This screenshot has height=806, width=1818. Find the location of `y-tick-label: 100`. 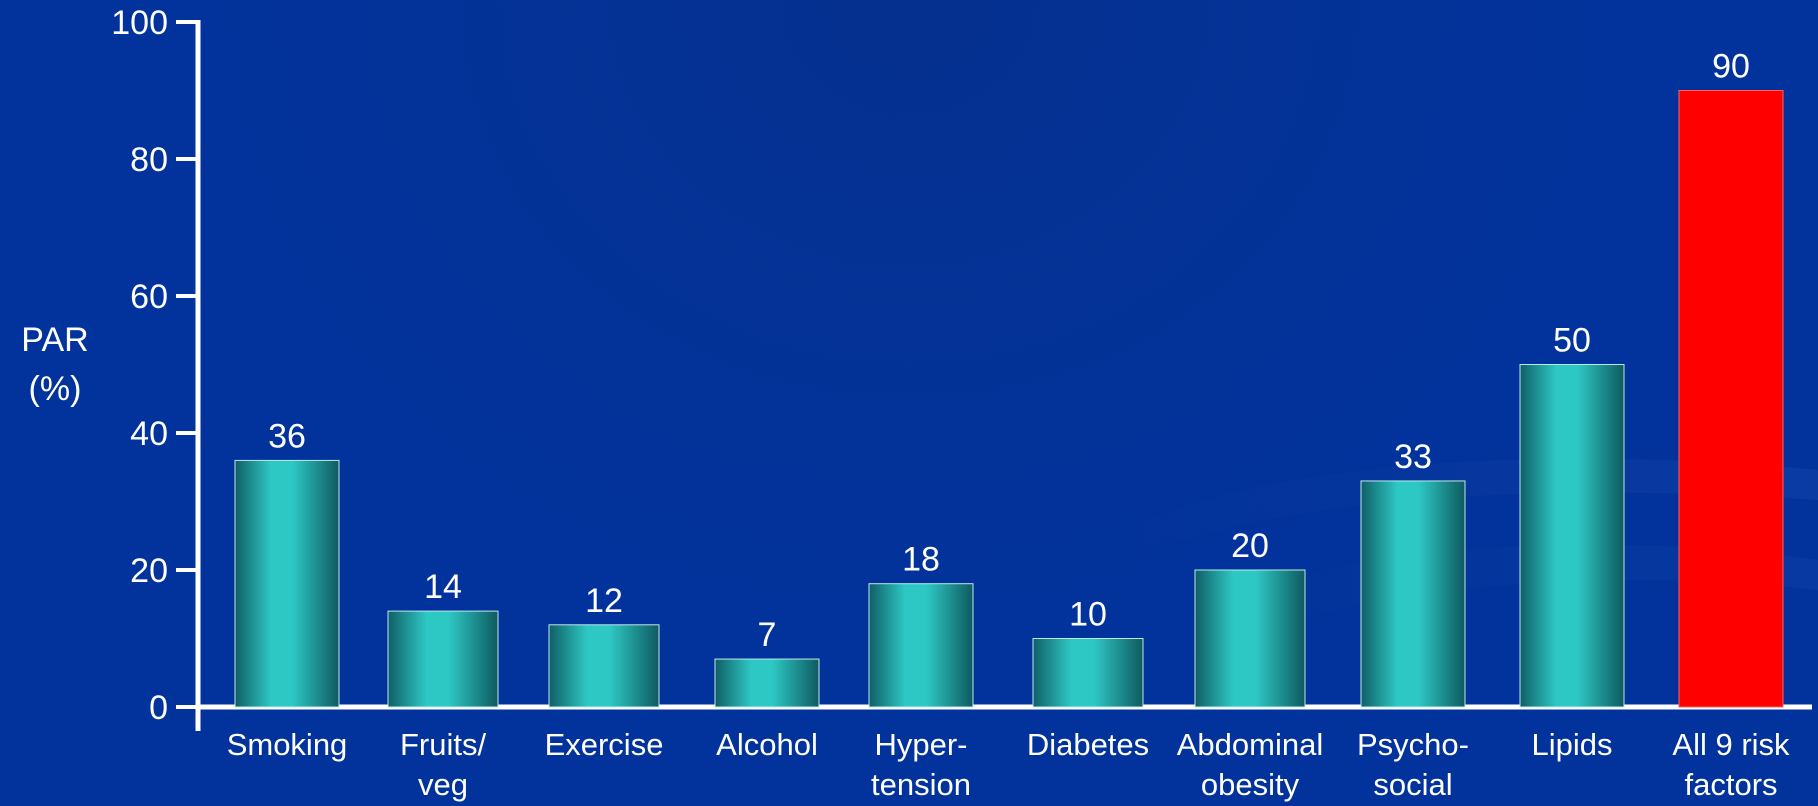

y-tick-label: 100 is located at coordinates (139, 23).